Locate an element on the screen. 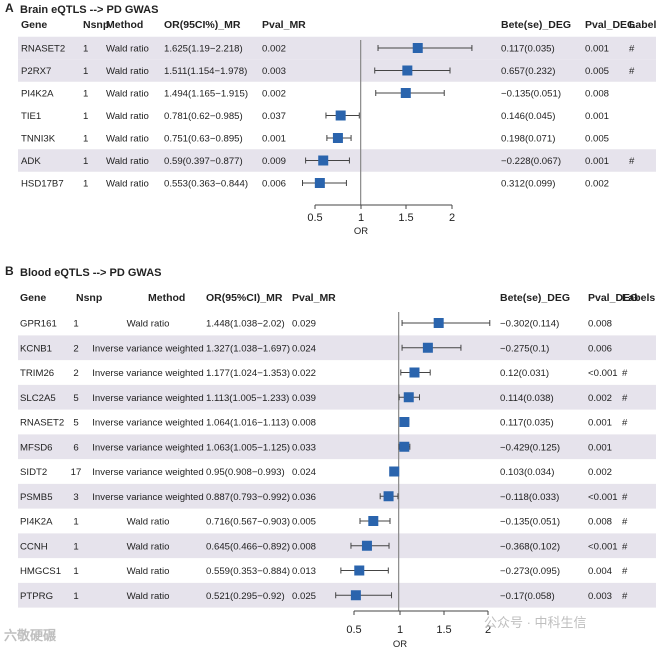 The height and width of the screenshot is (649, 656). cell-pval-mr: 0.002 is located at coordinates (274, 49).